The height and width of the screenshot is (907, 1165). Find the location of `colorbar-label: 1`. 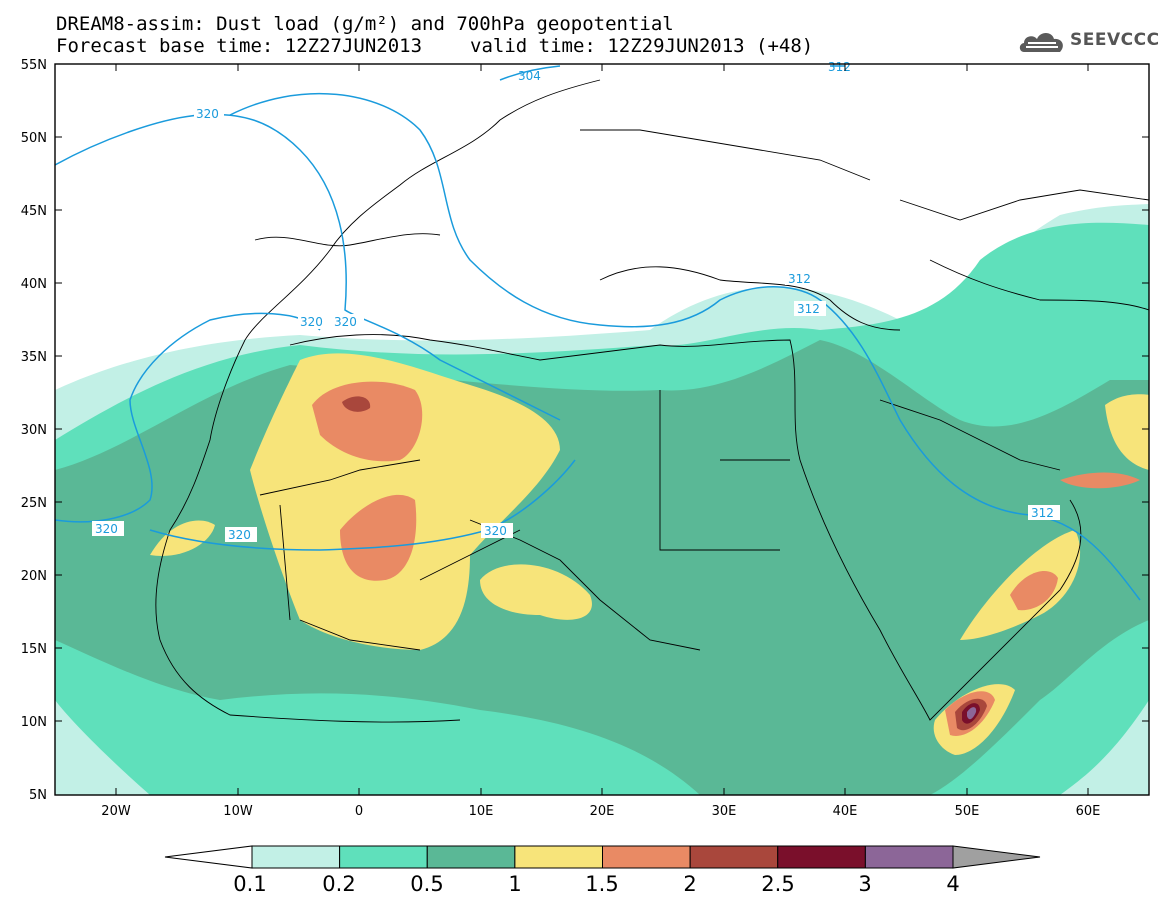

colorbar-label: 1 is located at coordinates (515, 884).